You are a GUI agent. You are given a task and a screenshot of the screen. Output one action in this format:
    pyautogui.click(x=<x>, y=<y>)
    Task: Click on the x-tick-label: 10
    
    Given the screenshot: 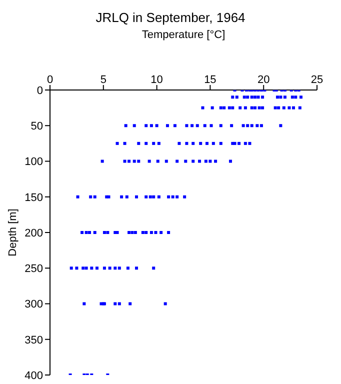 What is the action you would take?
    pyautogui.click(x=156, y=80)
    